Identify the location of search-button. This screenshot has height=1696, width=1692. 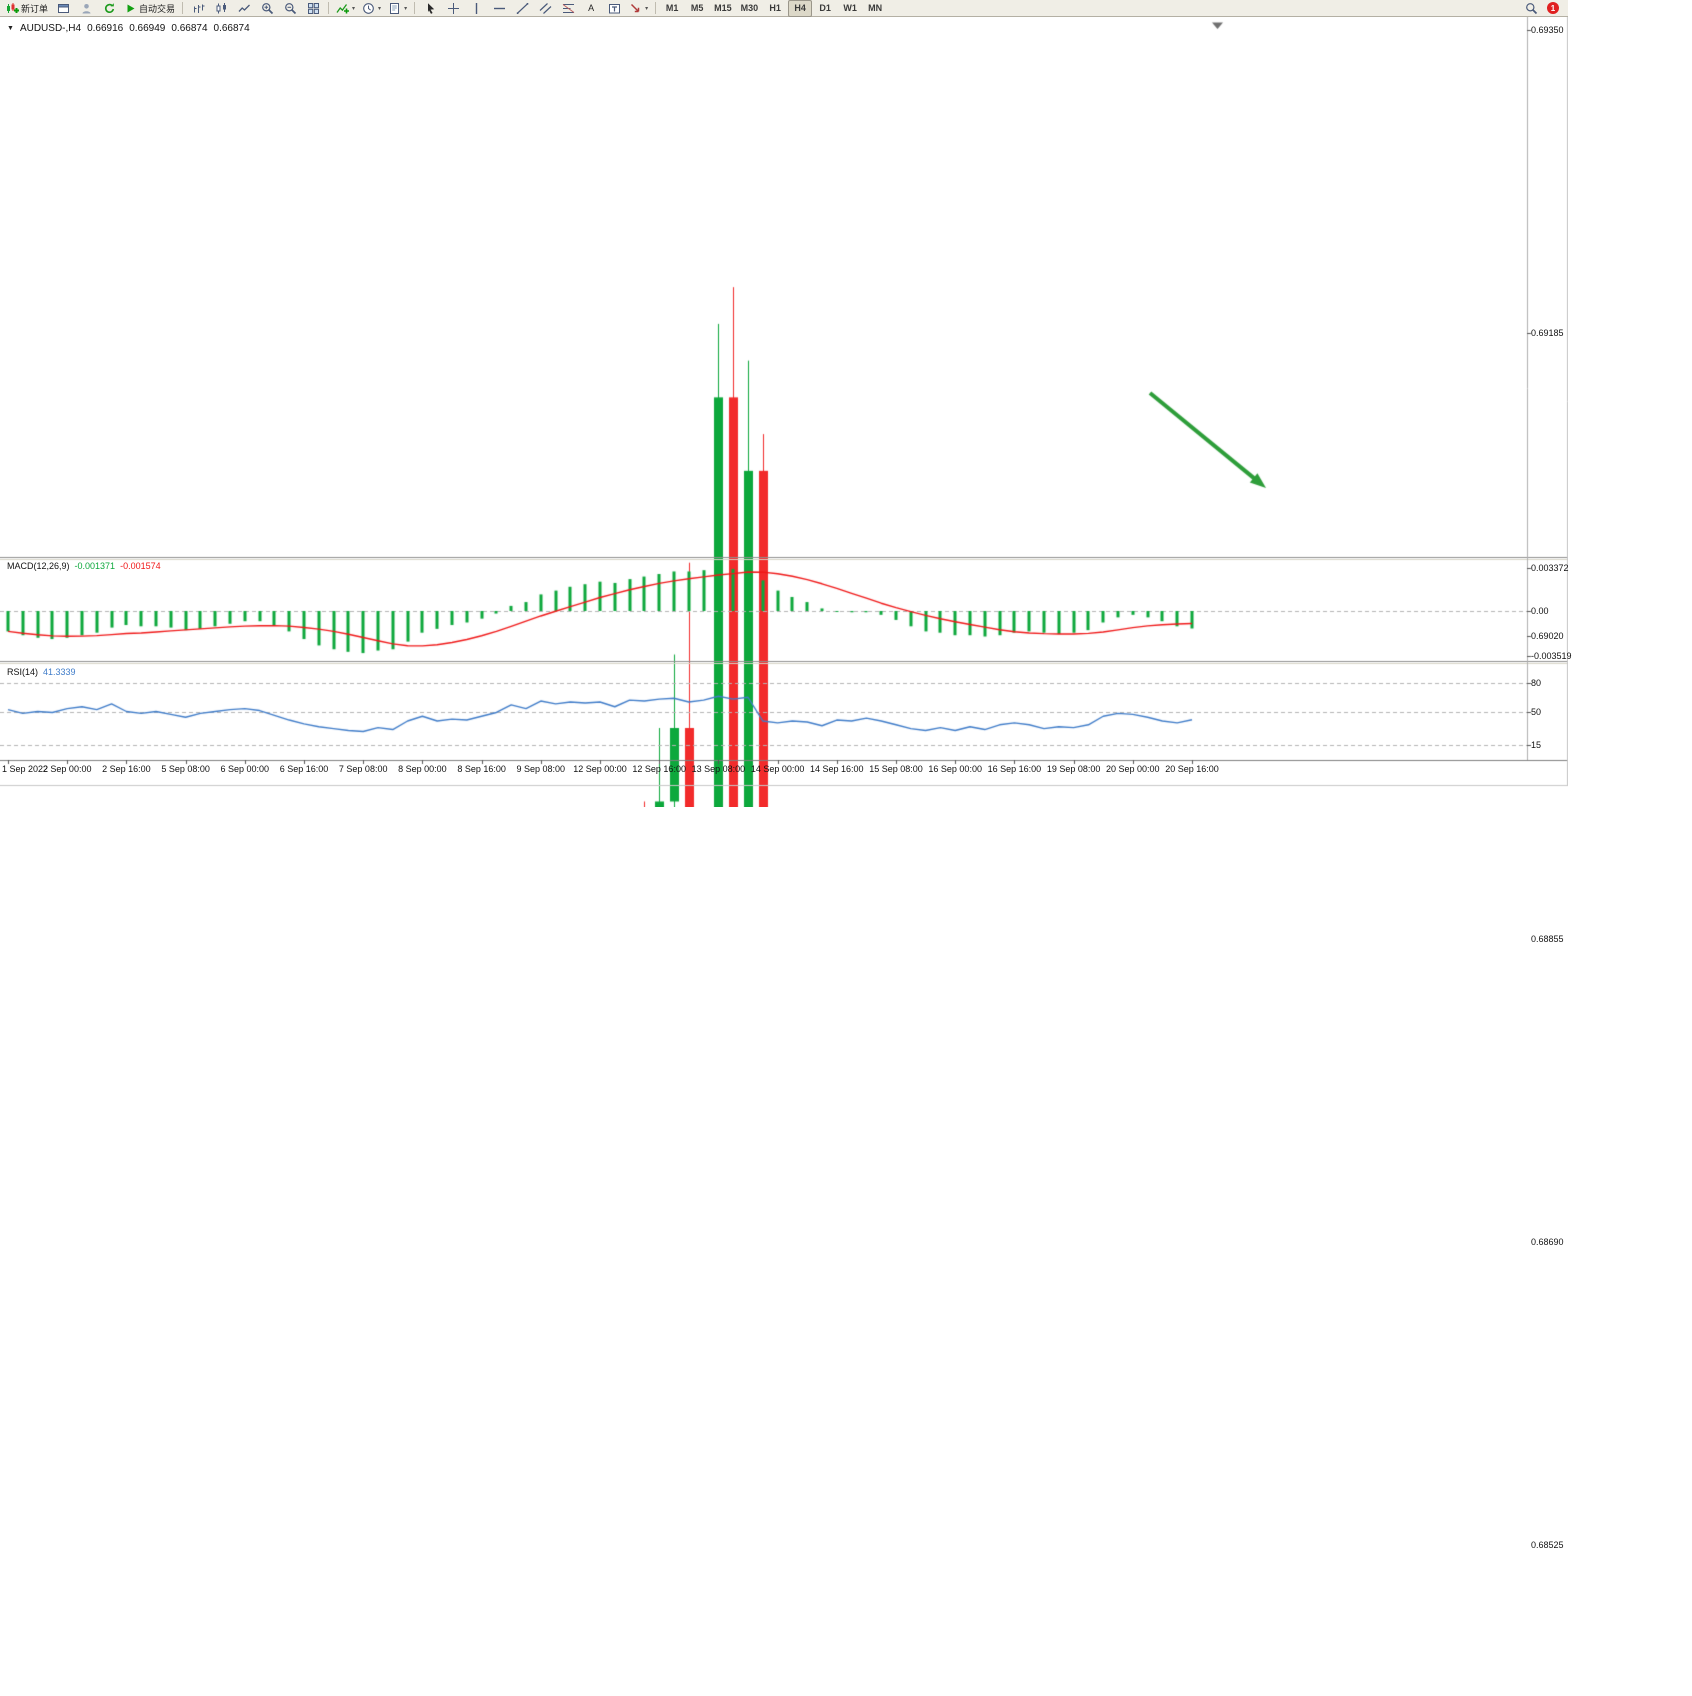
(1531, 8).